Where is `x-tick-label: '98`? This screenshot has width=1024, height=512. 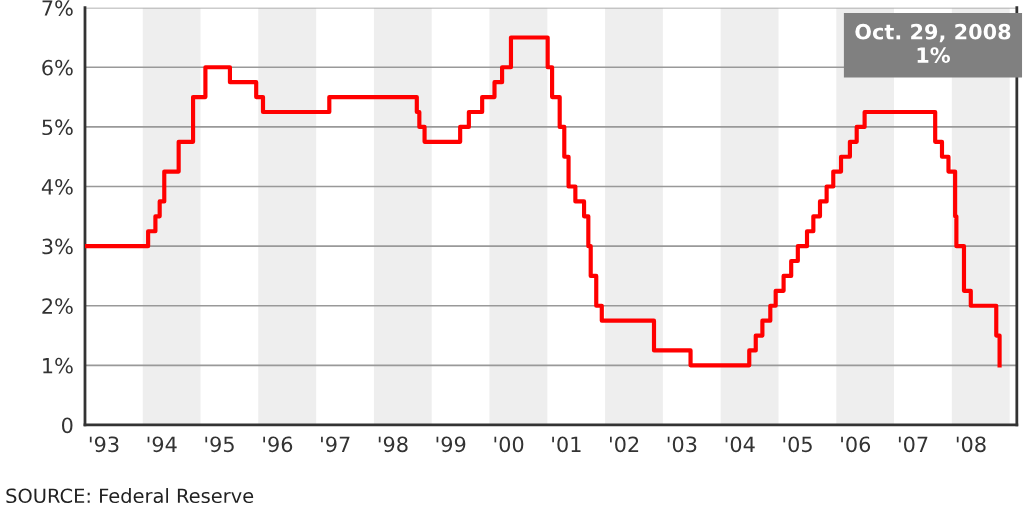 x-tick-label: '98 is located at coordinates (393, 444).